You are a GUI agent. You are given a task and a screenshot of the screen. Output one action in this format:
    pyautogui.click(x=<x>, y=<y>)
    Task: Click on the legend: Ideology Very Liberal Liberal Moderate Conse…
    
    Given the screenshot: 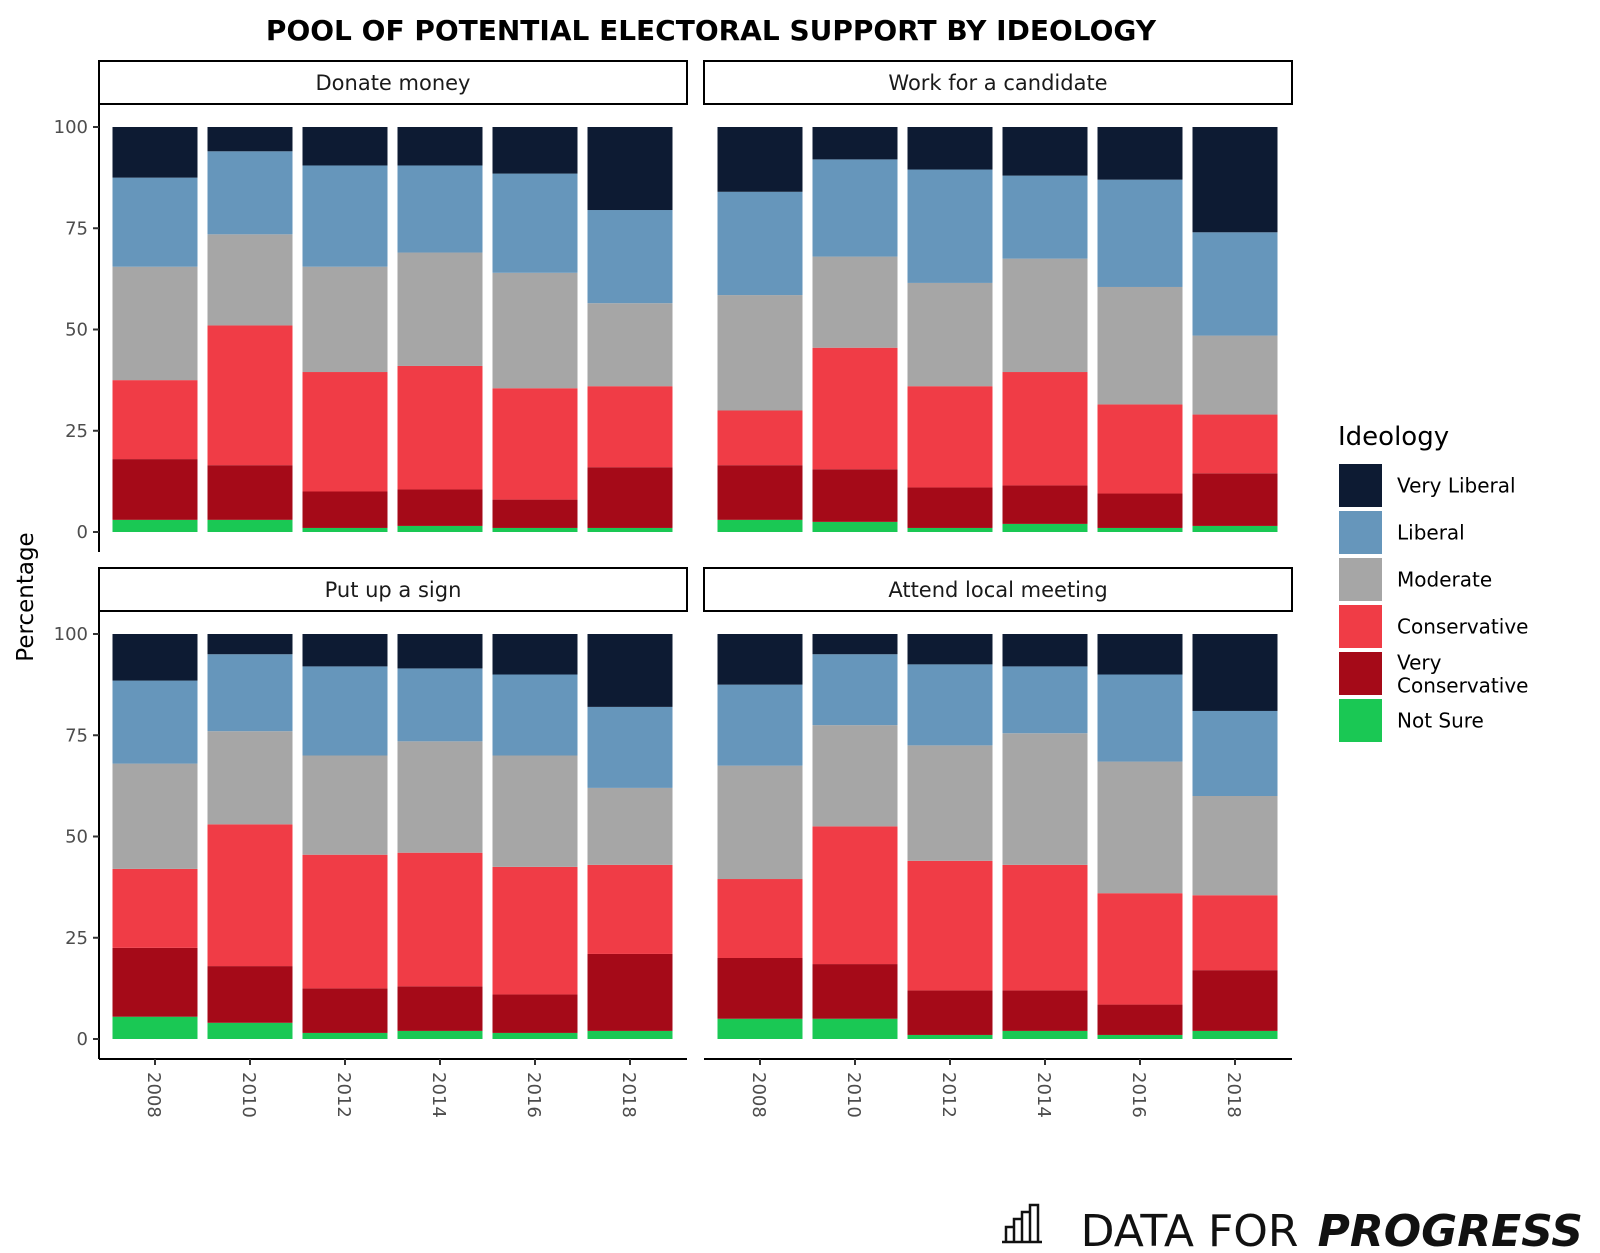 What is the action you would take?
    pyautogui.click(x=1433, y=582)
    